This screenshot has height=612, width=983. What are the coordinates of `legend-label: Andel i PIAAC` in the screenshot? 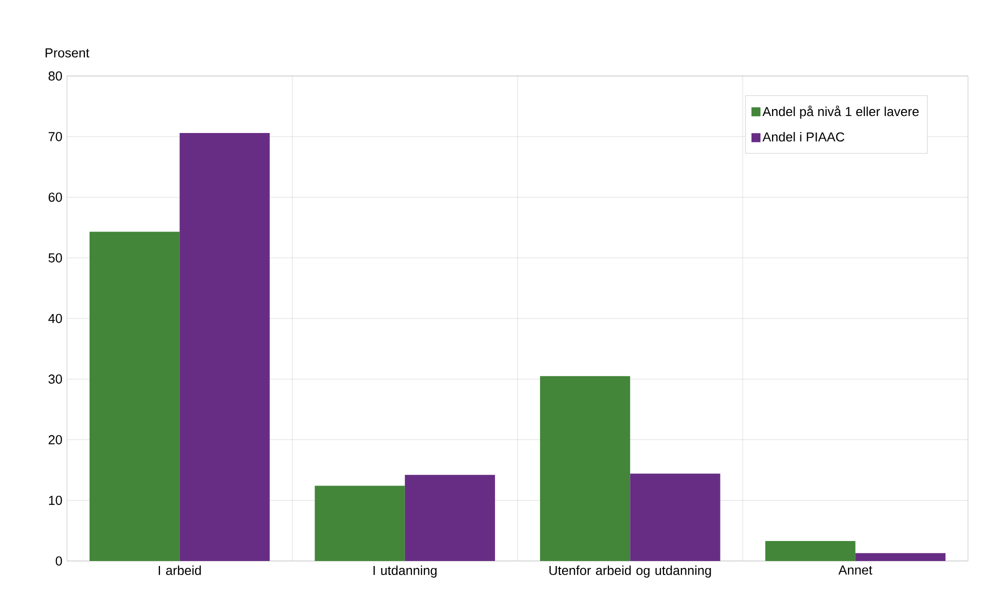 It's located at (803, 137).